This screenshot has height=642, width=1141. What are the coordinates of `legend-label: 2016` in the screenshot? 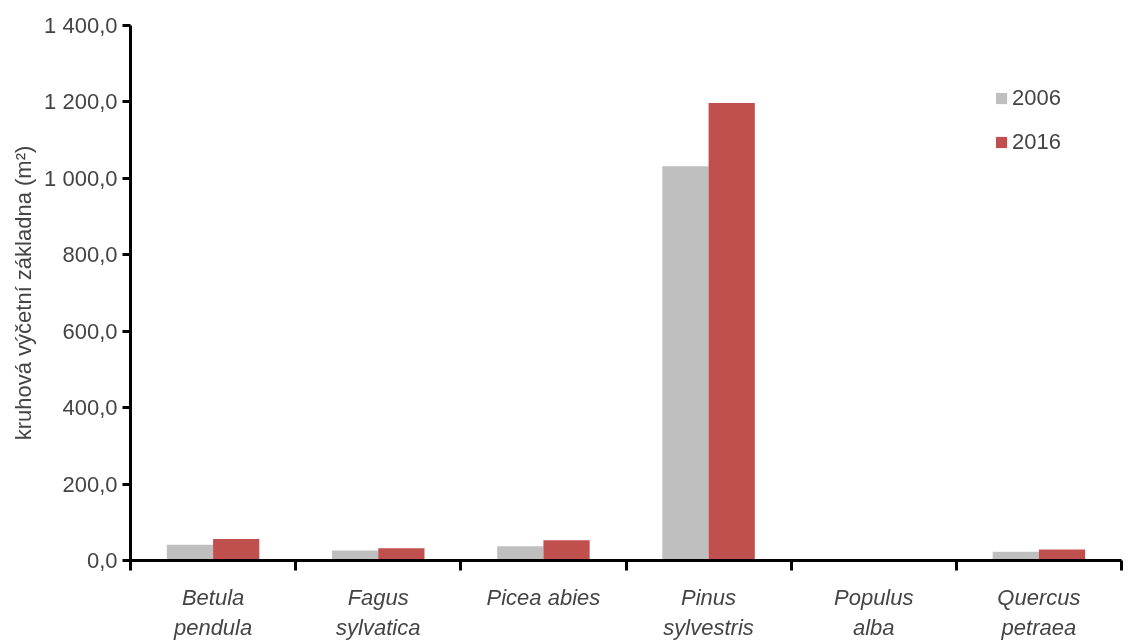 It's located at (1036, 142).